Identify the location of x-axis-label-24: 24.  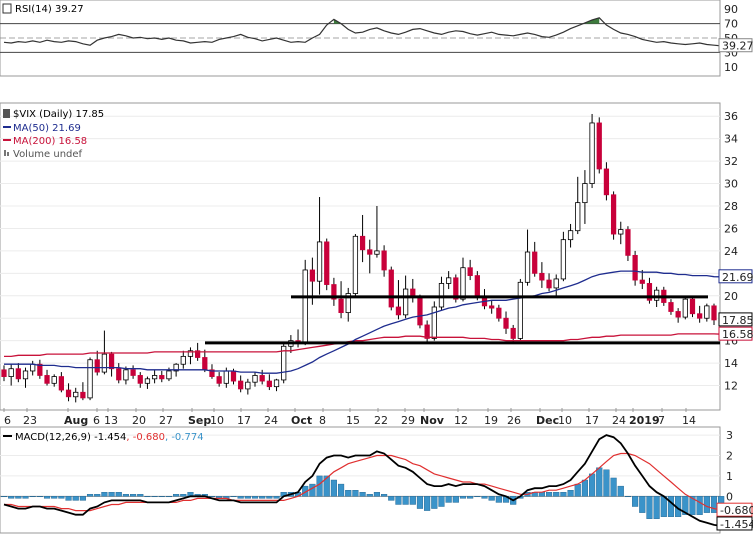
(271, 420).